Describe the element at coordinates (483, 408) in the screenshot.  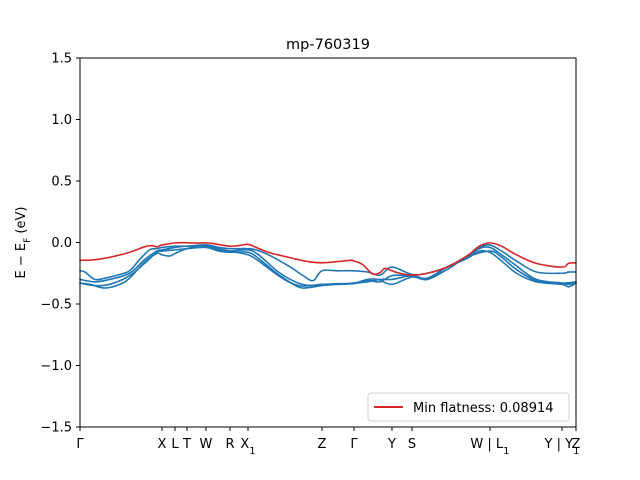
I see `legend-label: Min flatness: 0.08914` at that location.